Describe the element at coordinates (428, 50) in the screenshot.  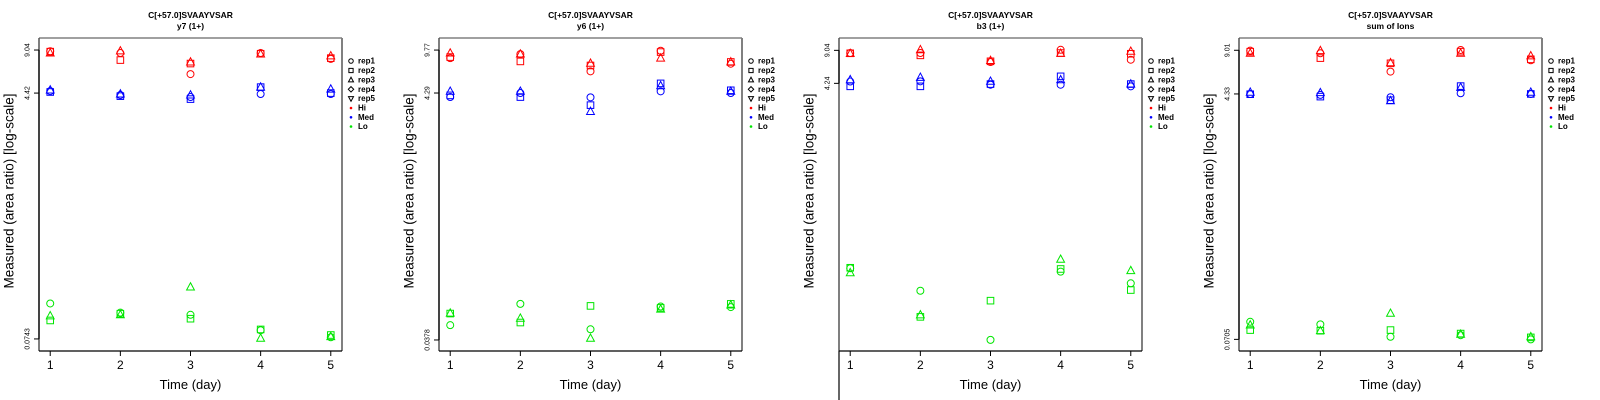
I see `y-tick-label: 9.77` at that location.